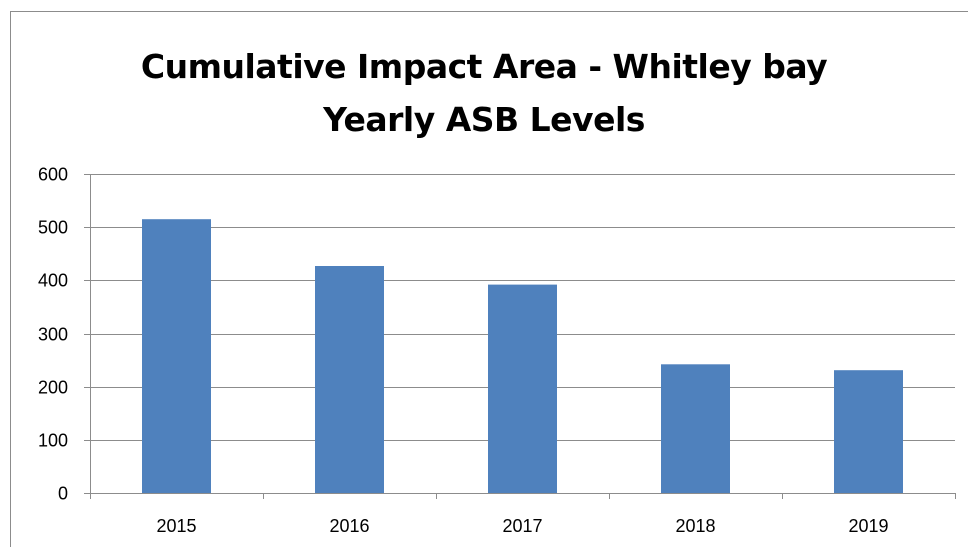  I want to click on y-tick-label-400: 400, so click(53, 281).